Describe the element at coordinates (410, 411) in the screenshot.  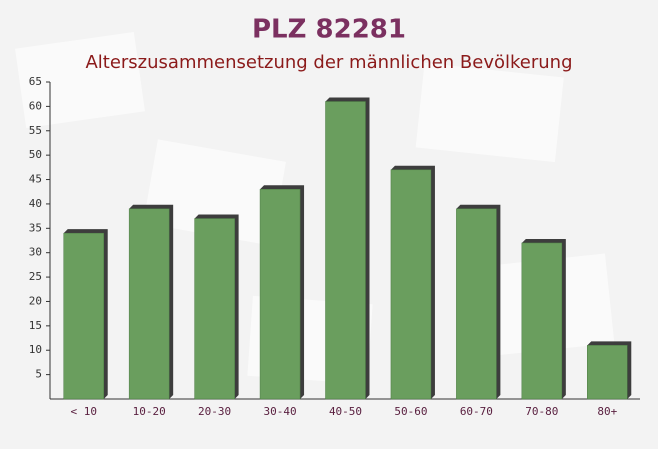
I see `x-tick-label: 50-60` at that location.